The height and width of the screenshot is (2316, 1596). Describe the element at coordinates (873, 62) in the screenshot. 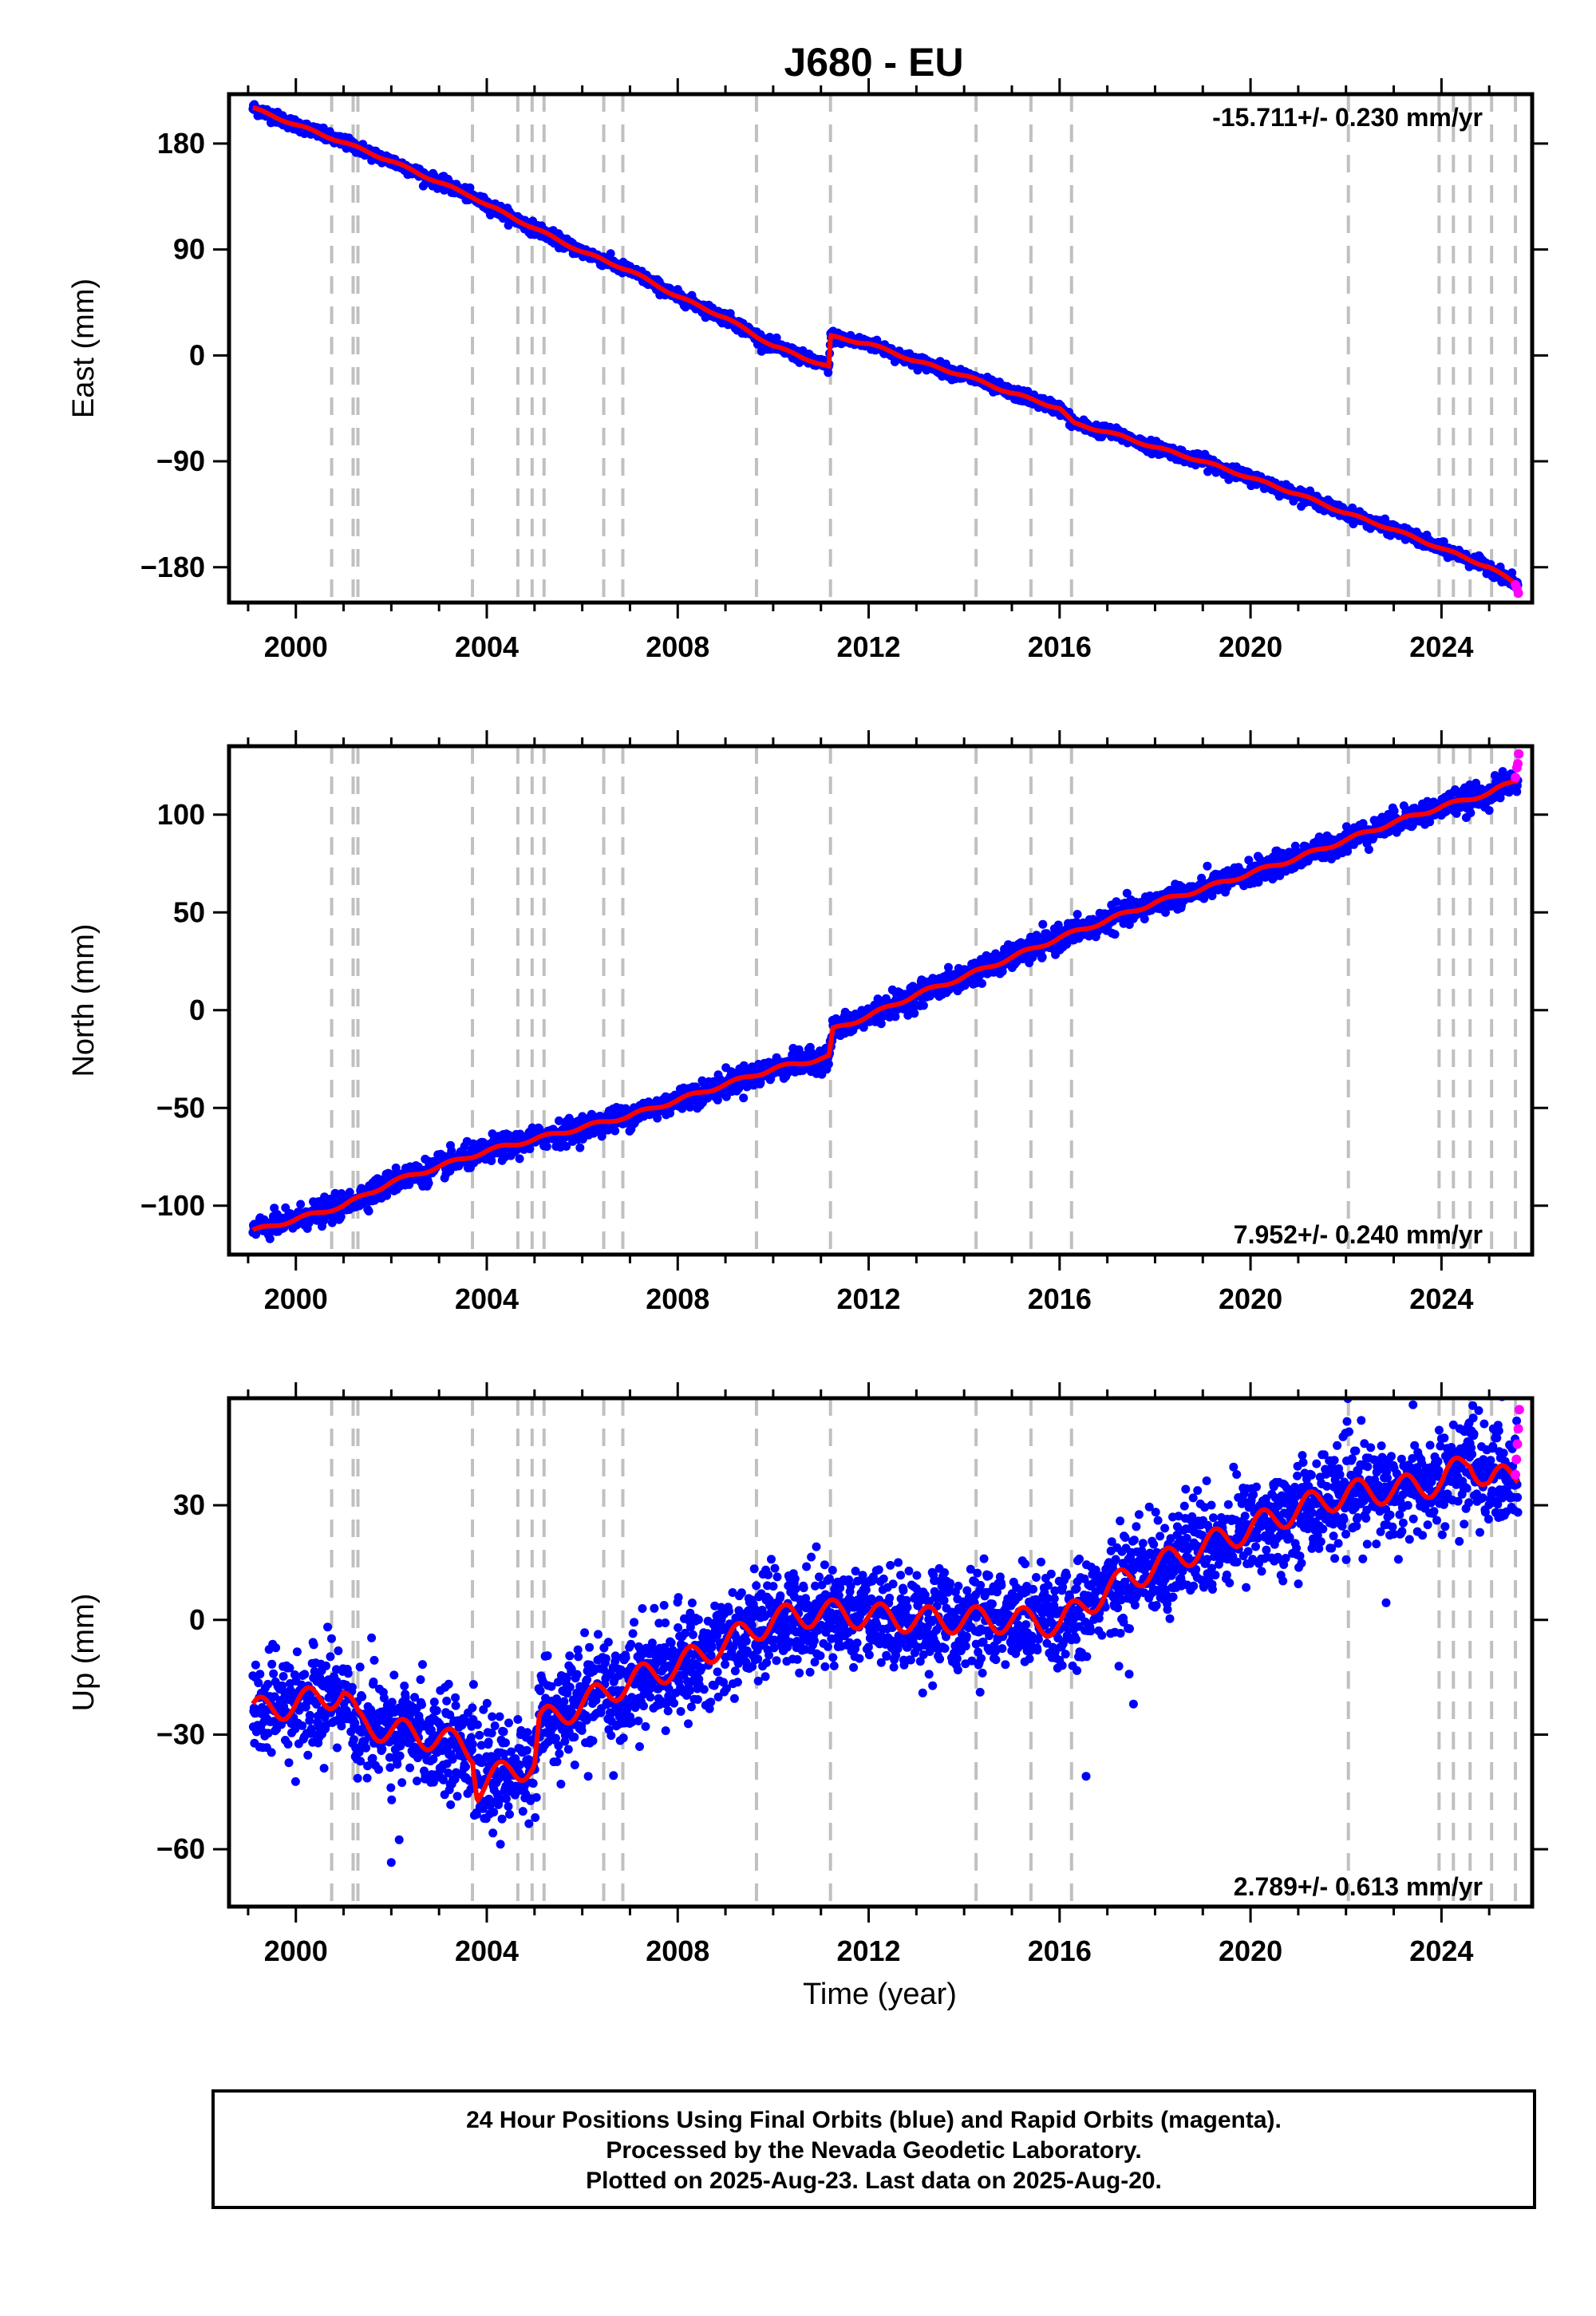

I see `figure-title: J680 - EU` at that location.